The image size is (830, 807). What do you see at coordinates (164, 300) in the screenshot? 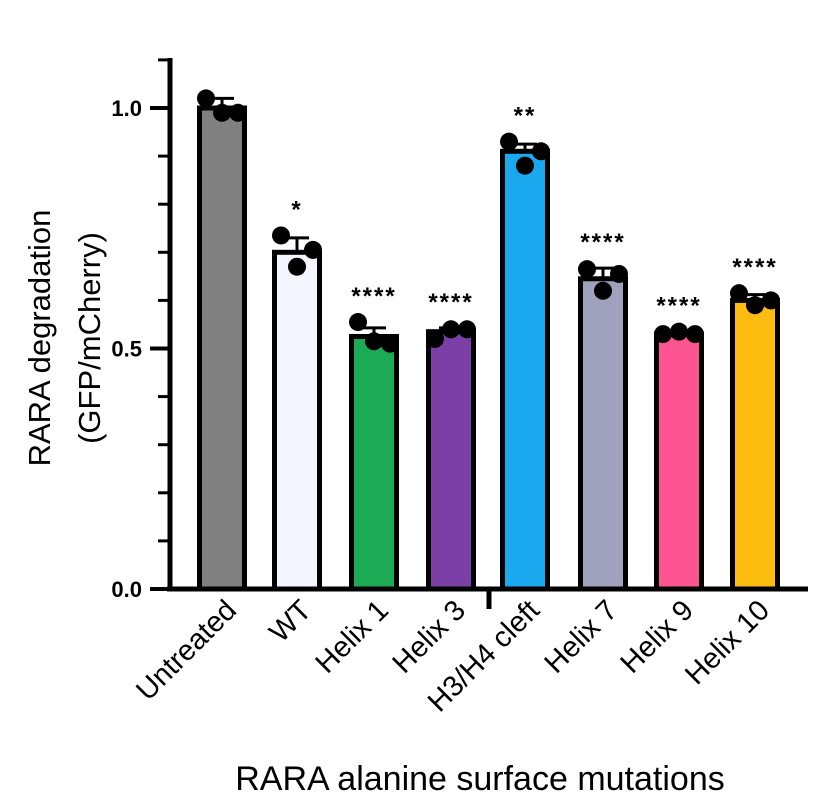
I see `y-axis-minor-ticks` at bounding box center [164, 300].